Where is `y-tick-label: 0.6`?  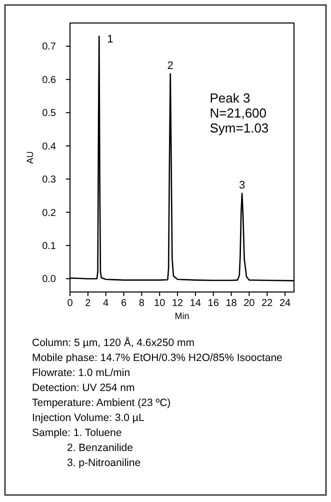
y-tick-label: 0.6 is located at coordinates (49, 80).